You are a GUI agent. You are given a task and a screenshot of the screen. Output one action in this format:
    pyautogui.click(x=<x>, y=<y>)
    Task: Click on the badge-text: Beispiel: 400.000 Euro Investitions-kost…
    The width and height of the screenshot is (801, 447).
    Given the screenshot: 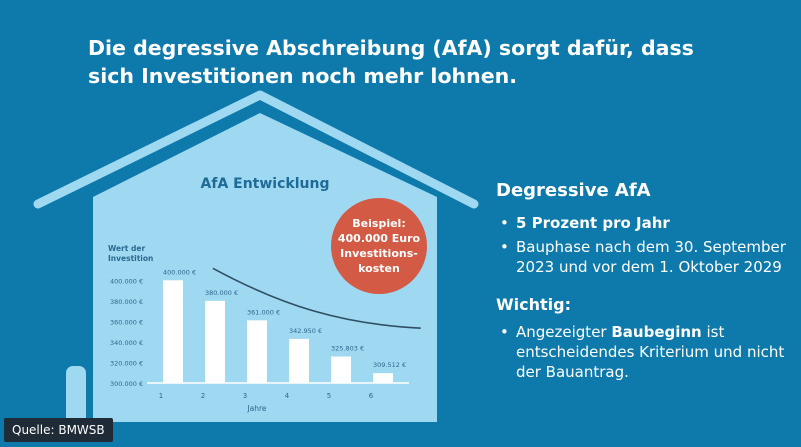 What is the action you would take?
    pyautogui.click(x=379, y=246)
    